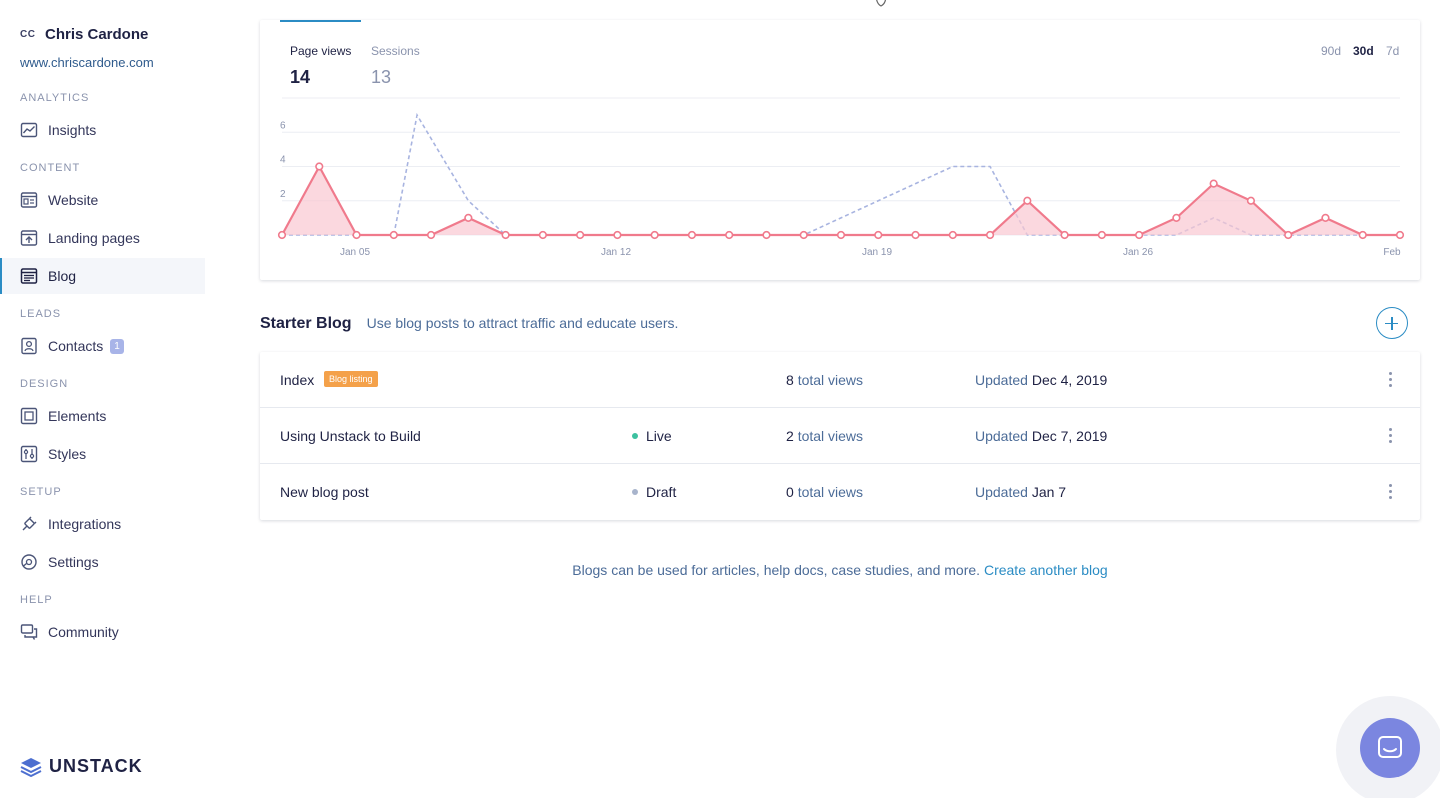 The height and width of the screenshot is (798, 1440). I want to click on logo-wordmark: UNSTACK, so click(96, 766).